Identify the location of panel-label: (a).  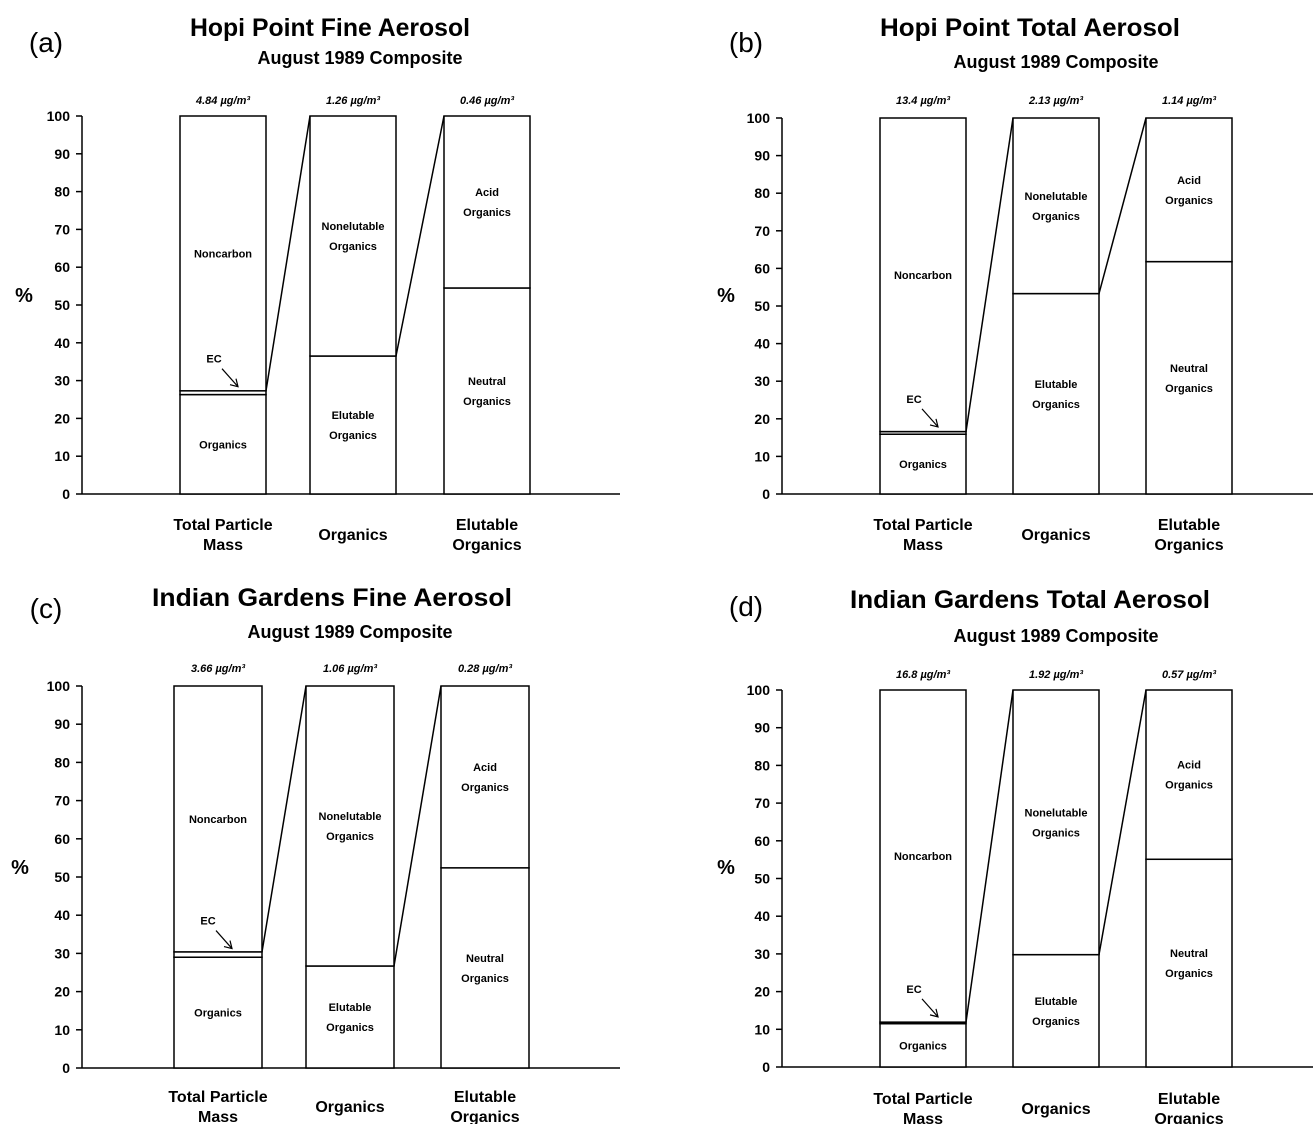
(46, 42).